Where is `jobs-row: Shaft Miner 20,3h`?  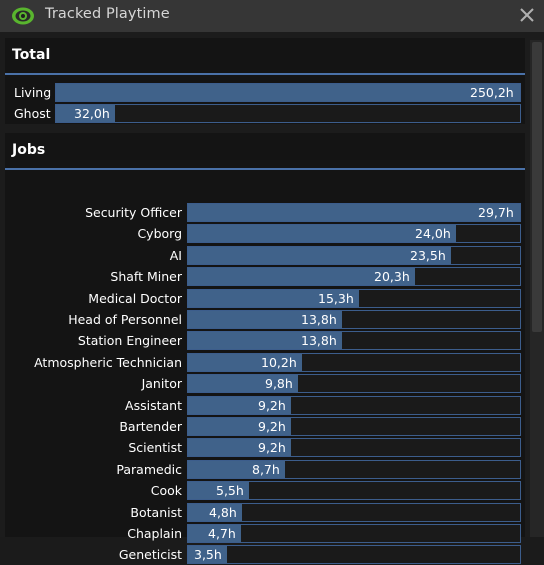
jobs-row: Shaft Miner 20,3h is located at coordinates (265, 277).